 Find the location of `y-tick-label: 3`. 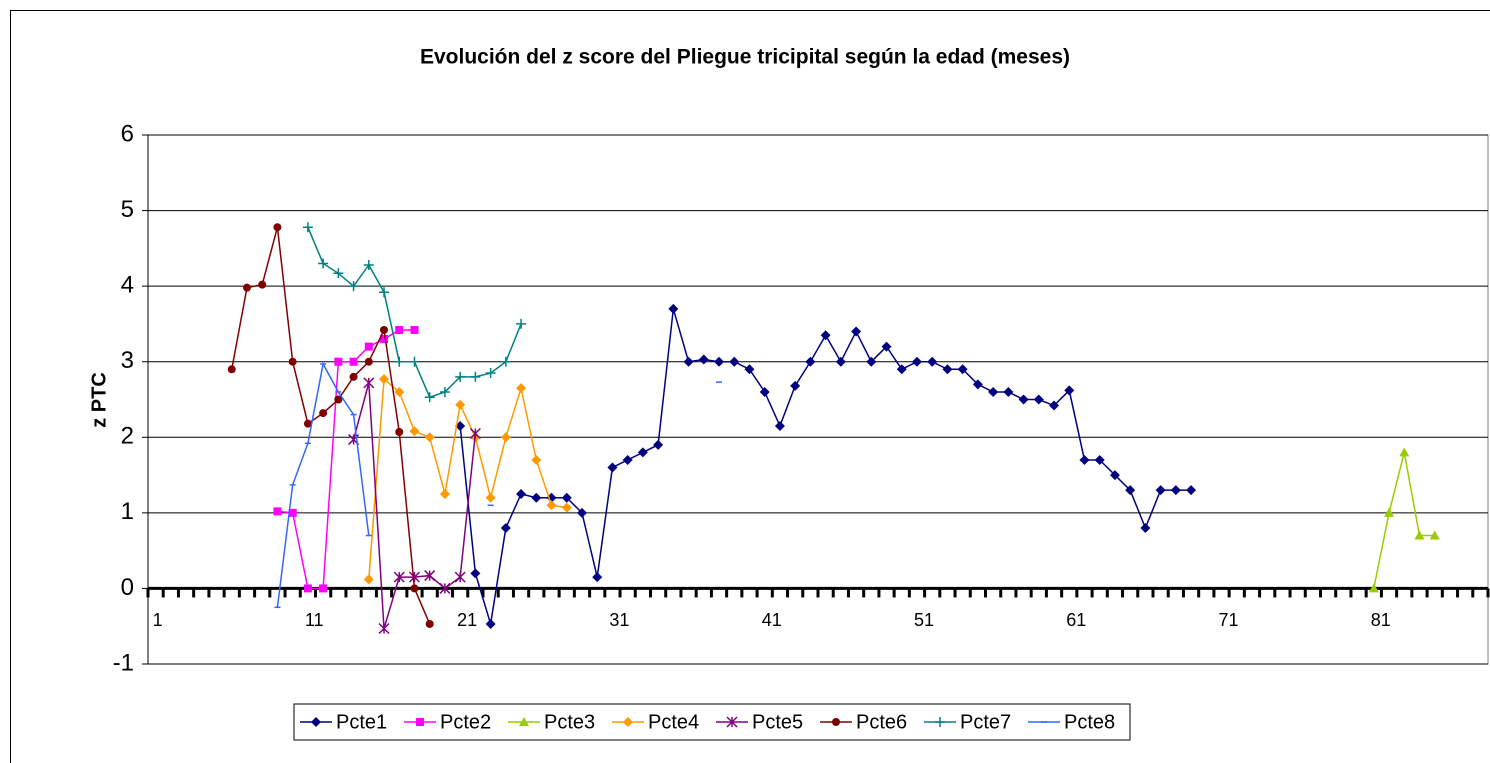

y-tick-label: 3 is located at coordinates (127, 360).